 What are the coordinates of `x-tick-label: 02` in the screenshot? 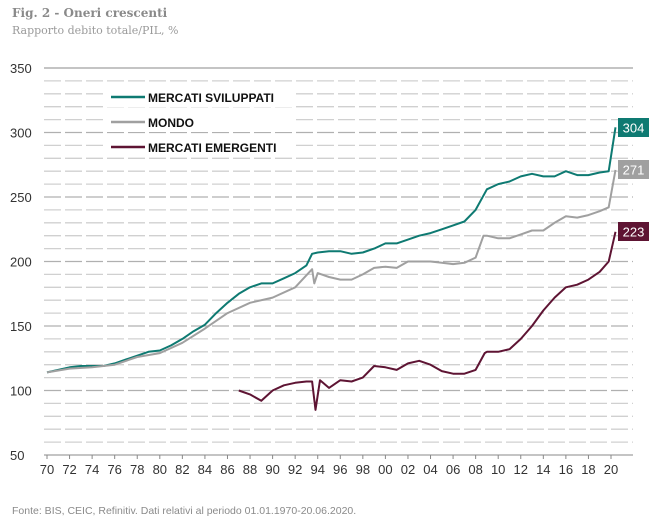 It's located at (408, 469).